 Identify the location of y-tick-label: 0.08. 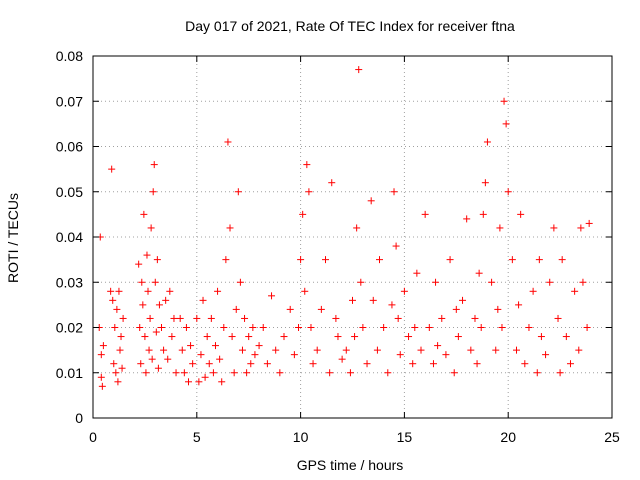
(69, 56).